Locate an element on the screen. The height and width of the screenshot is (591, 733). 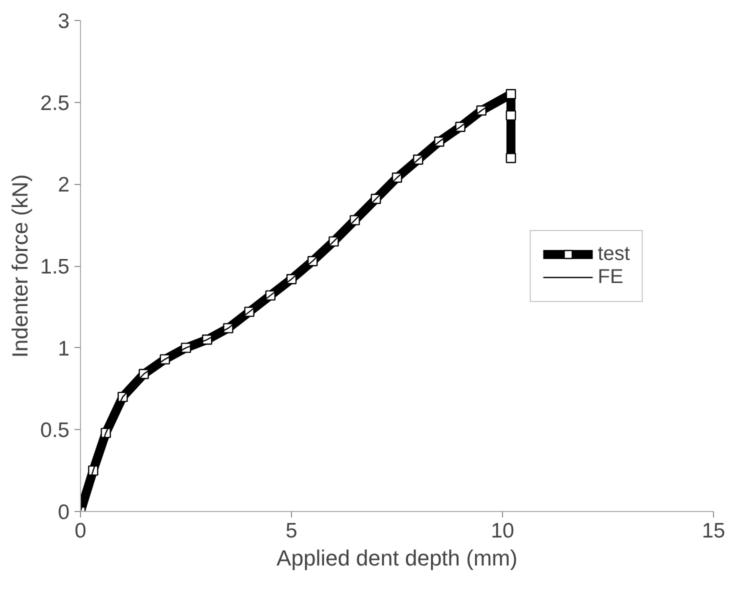
y-tick-label: 2 is located at coordinates (64, 185).